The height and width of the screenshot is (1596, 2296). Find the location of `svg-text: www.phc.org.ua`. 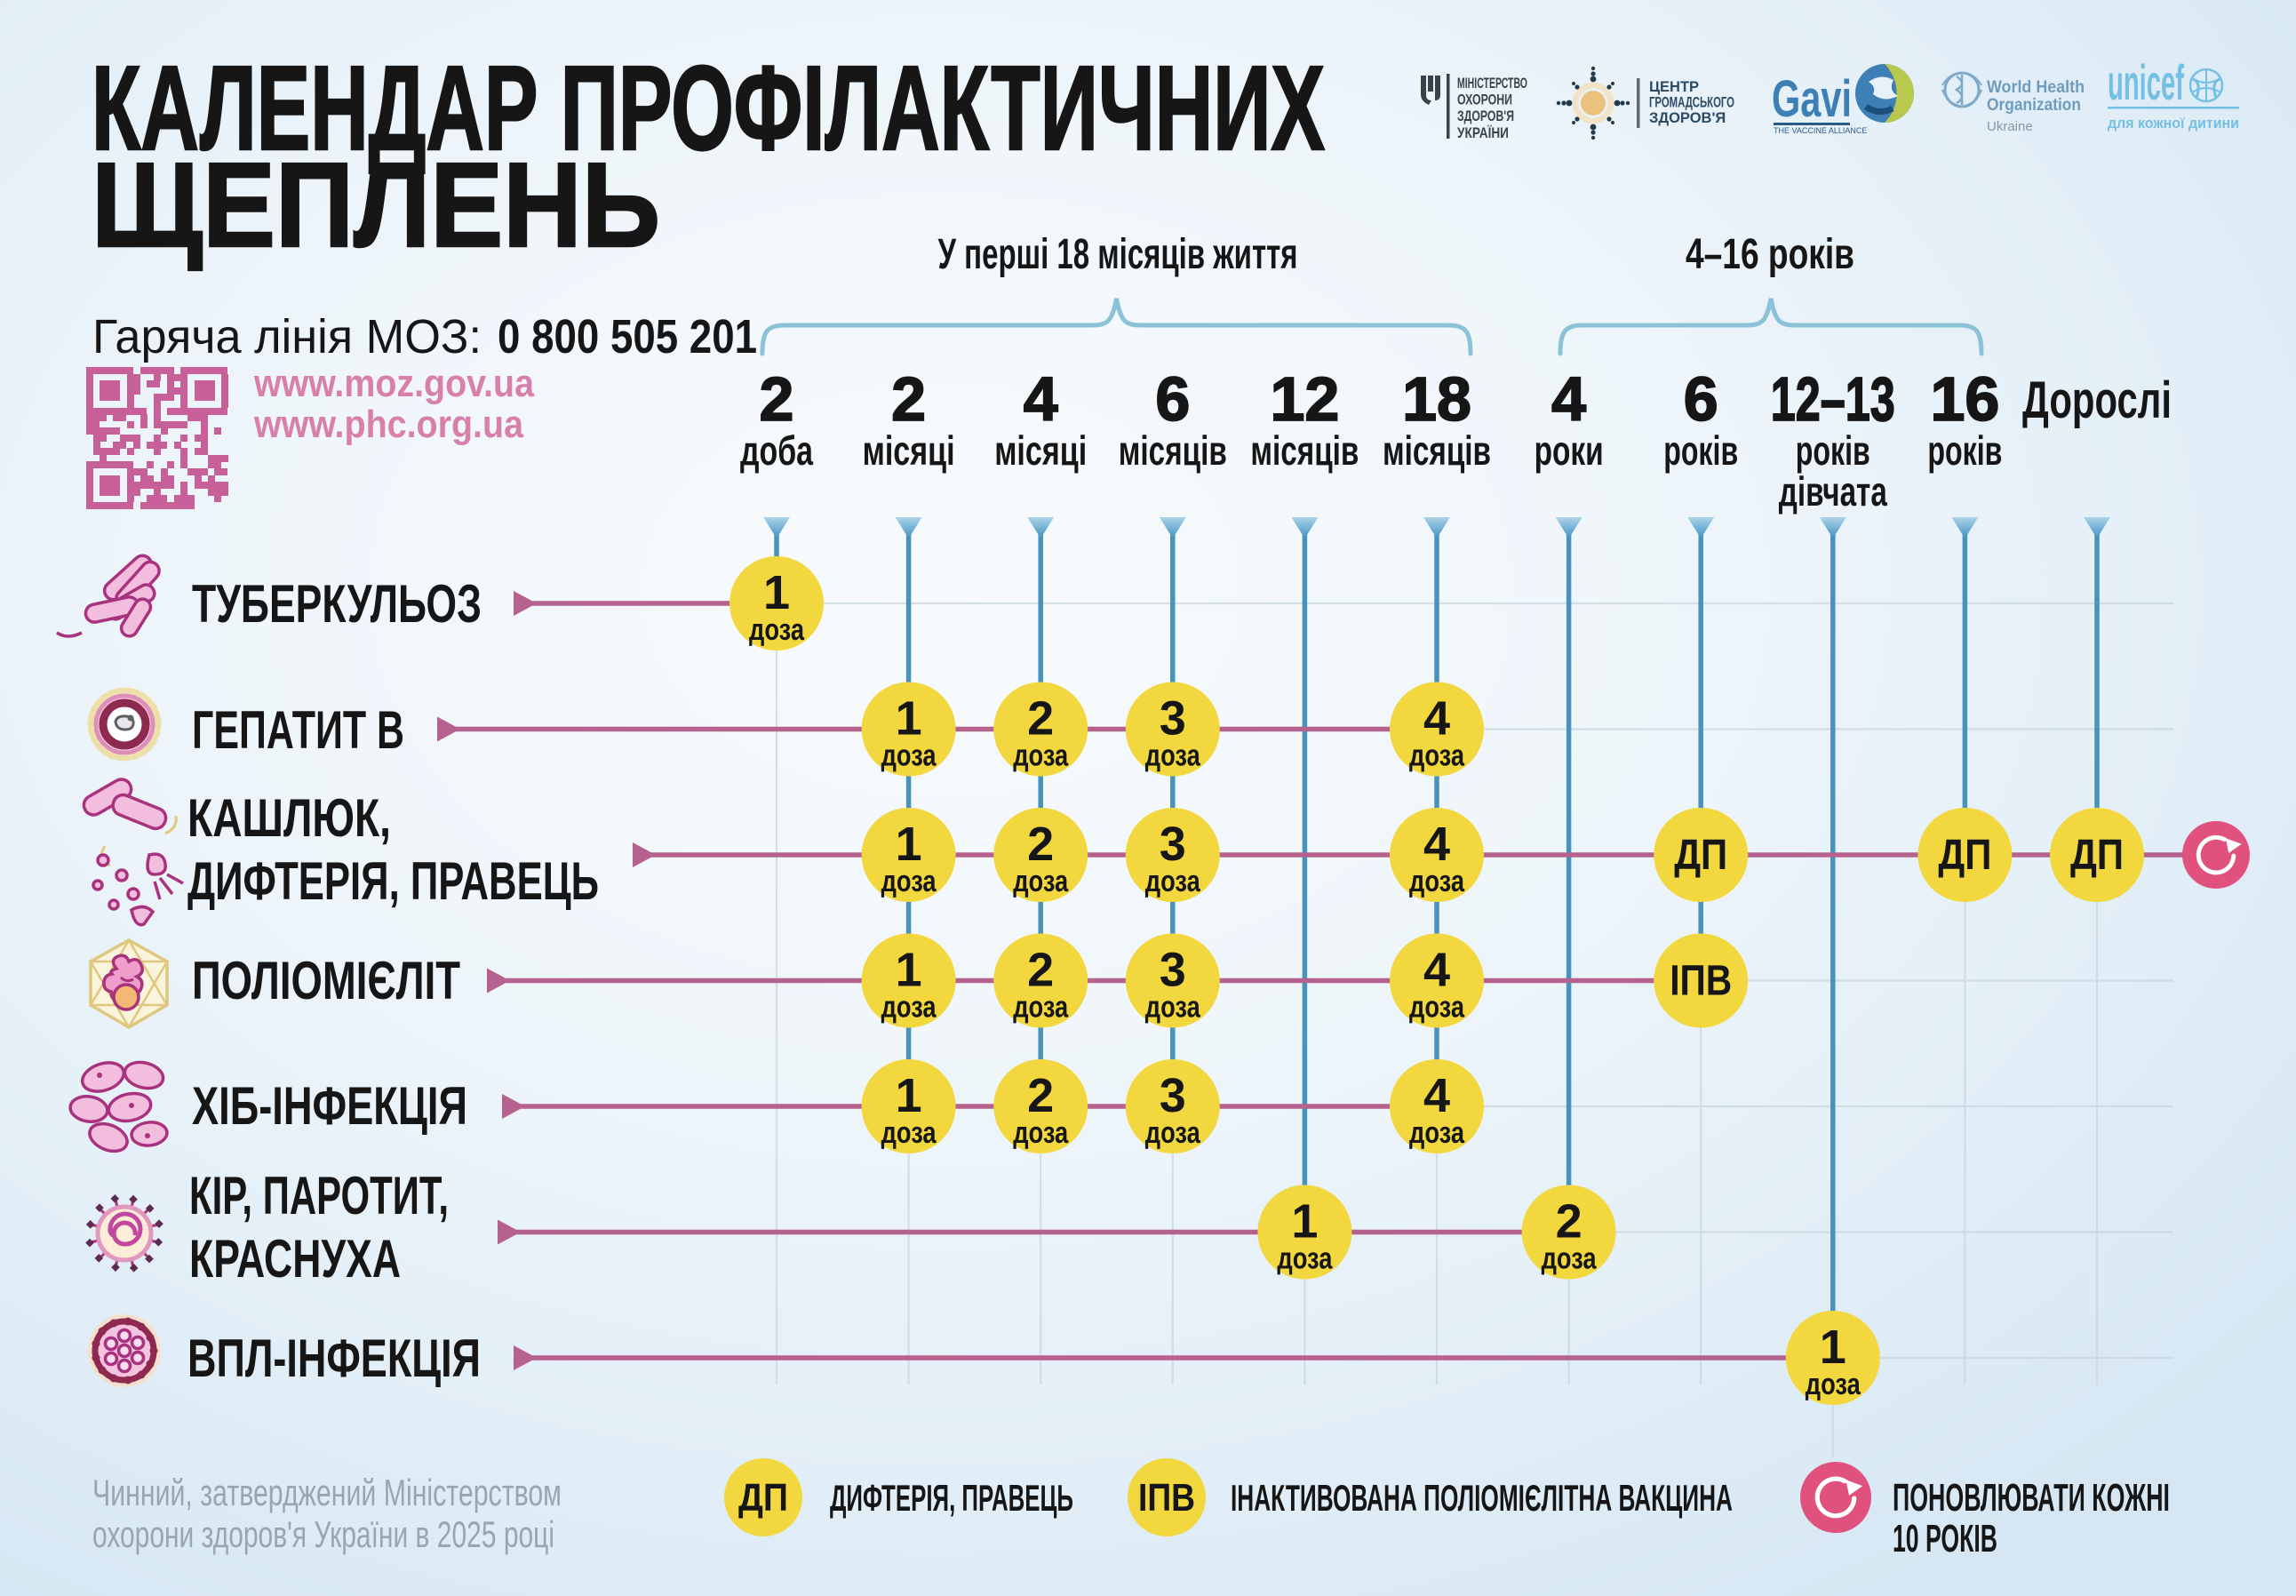

svg-text: www.phc.org.ua is located at coordinates (388, 425).